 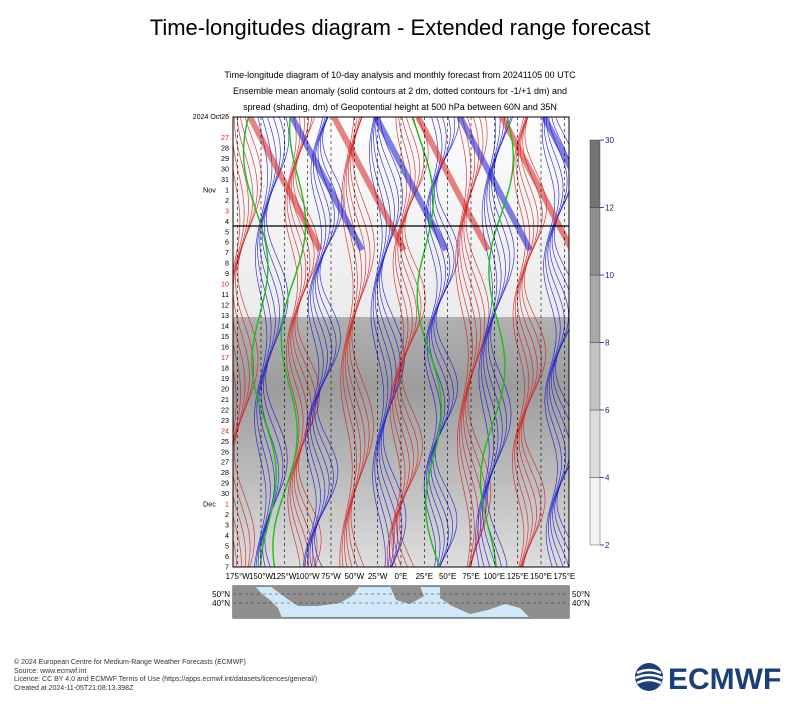 What do you see at coordinates (724, 678) in the screenshot?
I see `ecmwf-logo-text: ECMWF` at bounding box center [724, 678].